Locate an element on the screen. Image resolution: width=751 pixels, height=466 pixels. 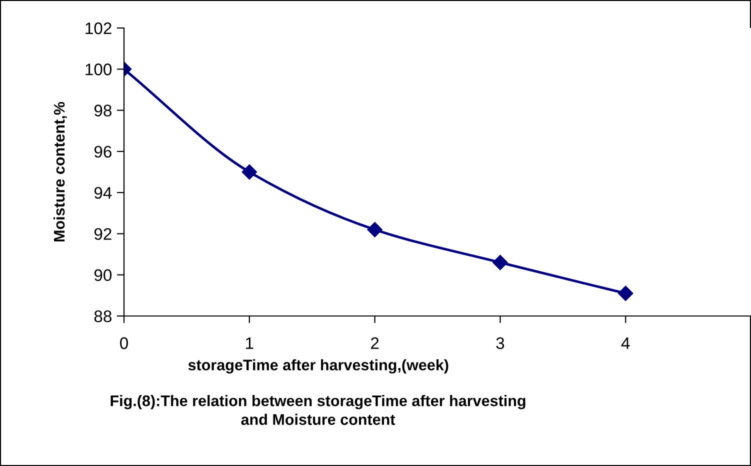
y-tick-label: 102 is located at coordinates (99, 28).